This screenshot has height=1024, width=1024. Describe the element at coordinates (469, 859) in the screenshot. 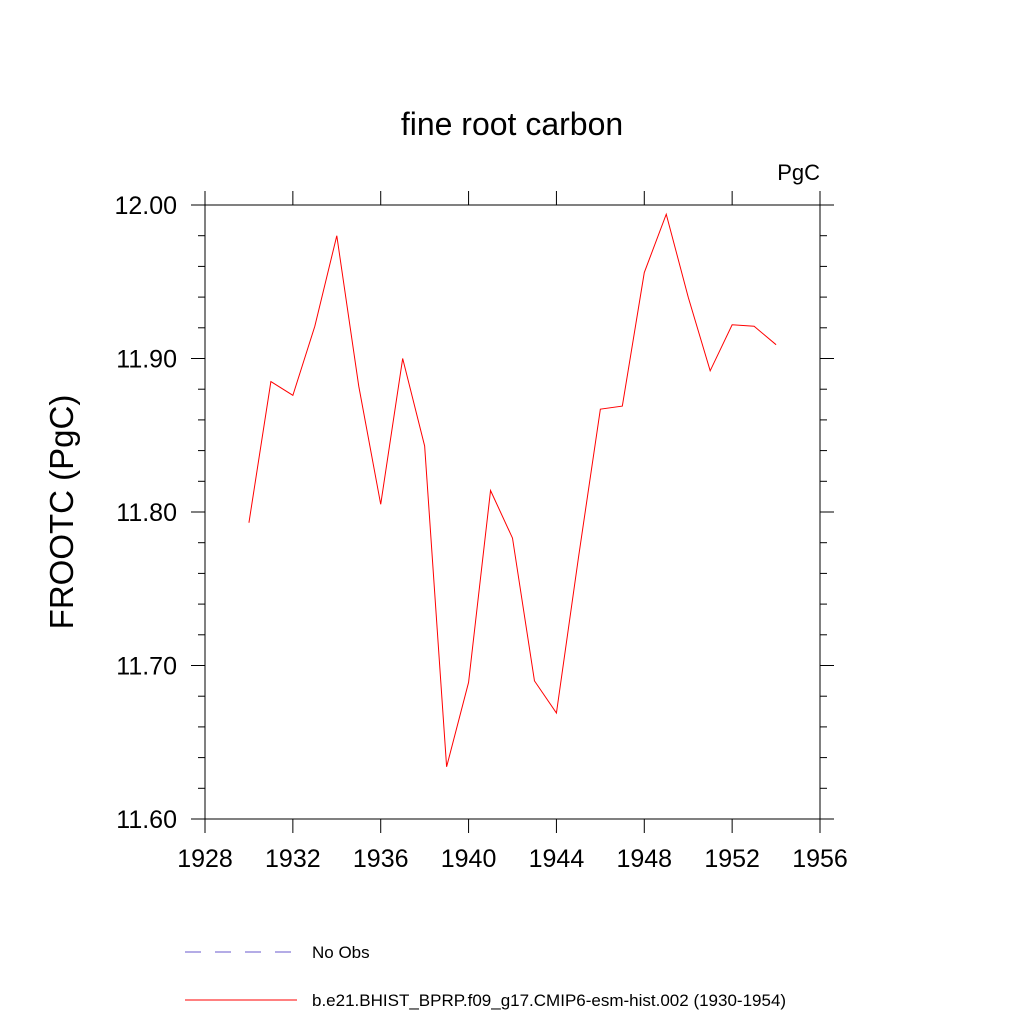

I see `x-tick-label: 1940` at that location.